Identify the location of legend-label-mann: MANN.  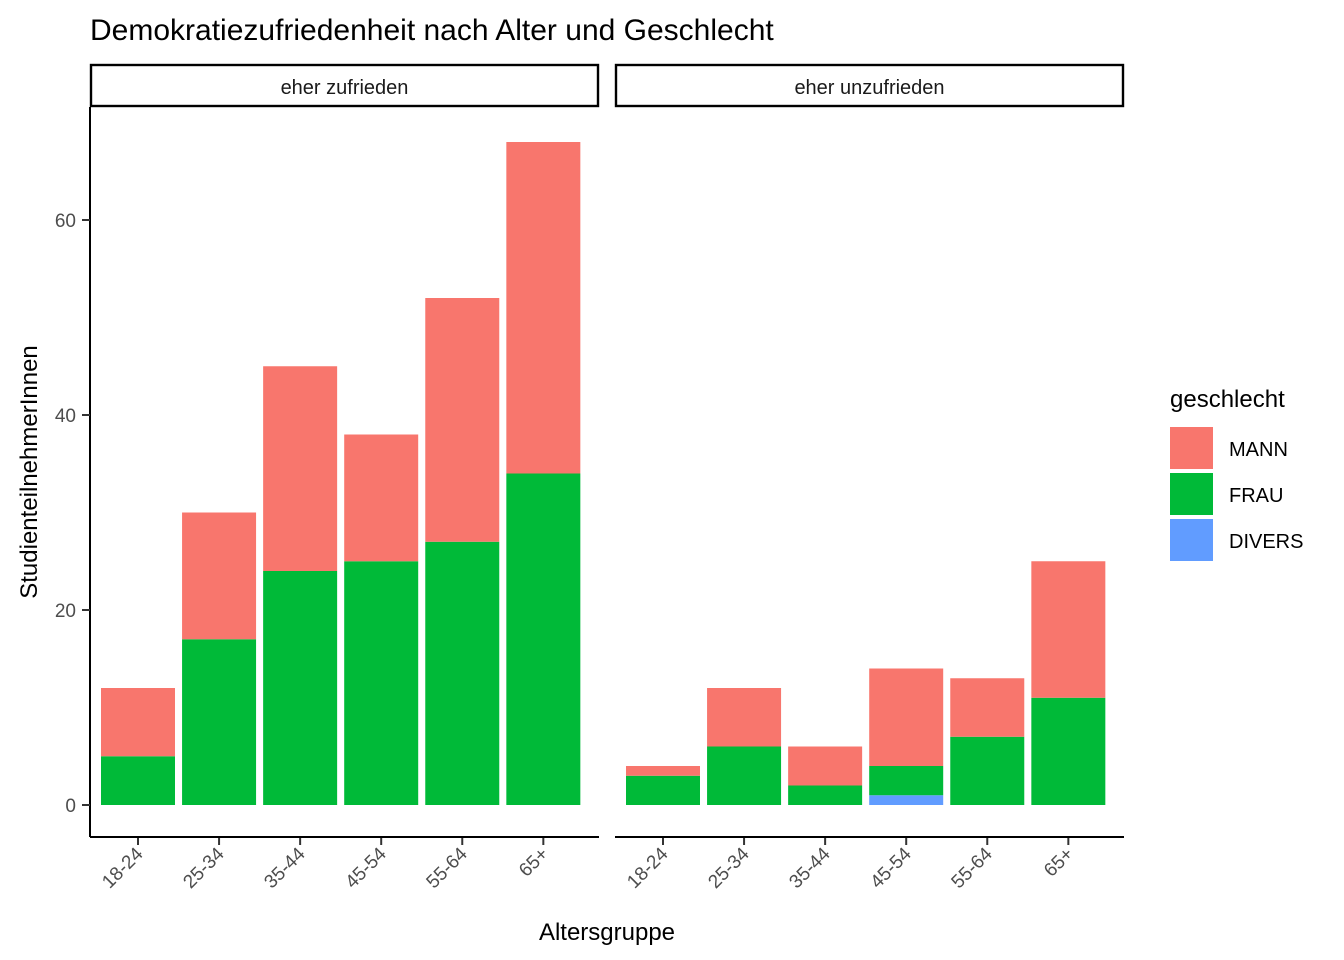
(1258, 450).